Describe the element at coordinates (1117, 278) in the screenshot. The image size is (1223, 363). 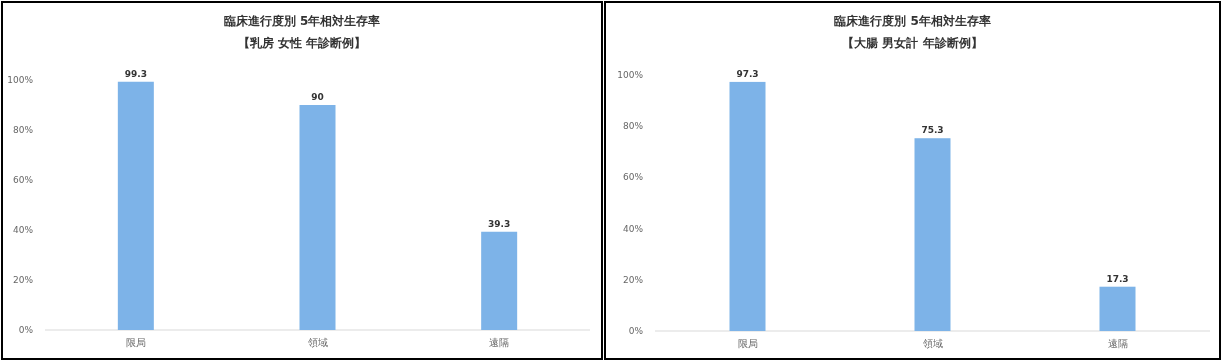
I see `data-label: 17.3` at that location.